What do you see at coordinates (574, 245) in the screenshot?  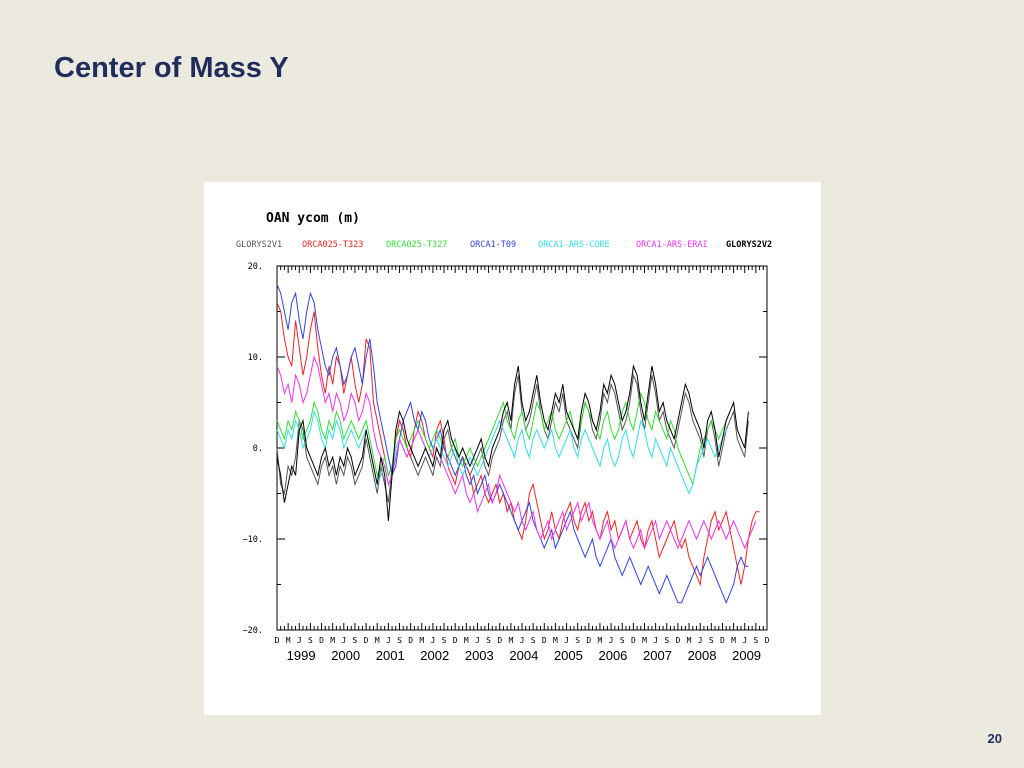 I see `legend-entry-orca1-ars-core: ORCA1-ARS-CORE` at bounding box center [574, 245].